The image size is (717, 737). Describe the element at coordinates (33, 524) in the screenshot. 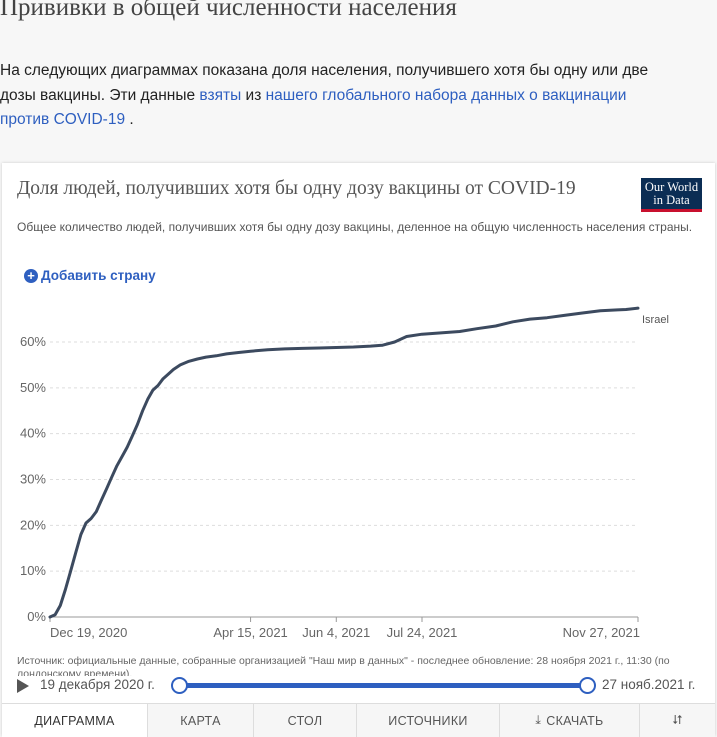

I see `y-tick-label: 20%` at that location.